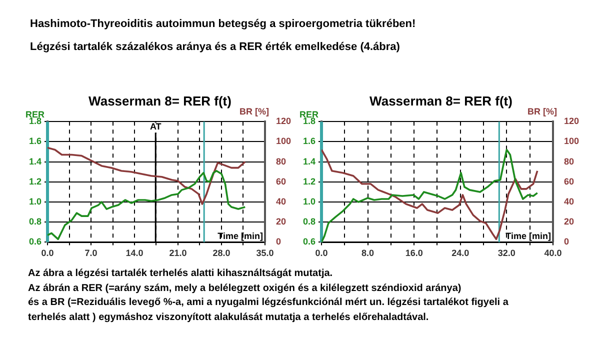  I want to click on x-tick-label: 7.0, so click(91, 253).